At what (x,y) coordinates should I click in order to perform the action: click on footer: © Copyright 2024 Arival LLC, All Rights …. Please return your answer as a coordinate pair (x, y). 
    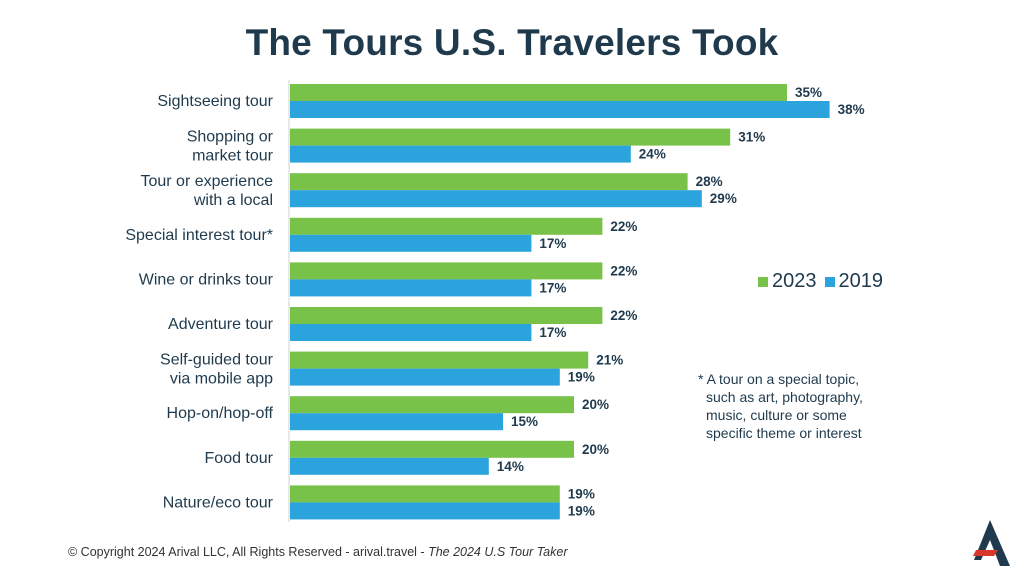
    Looking at the image, I should click on (318, 552).